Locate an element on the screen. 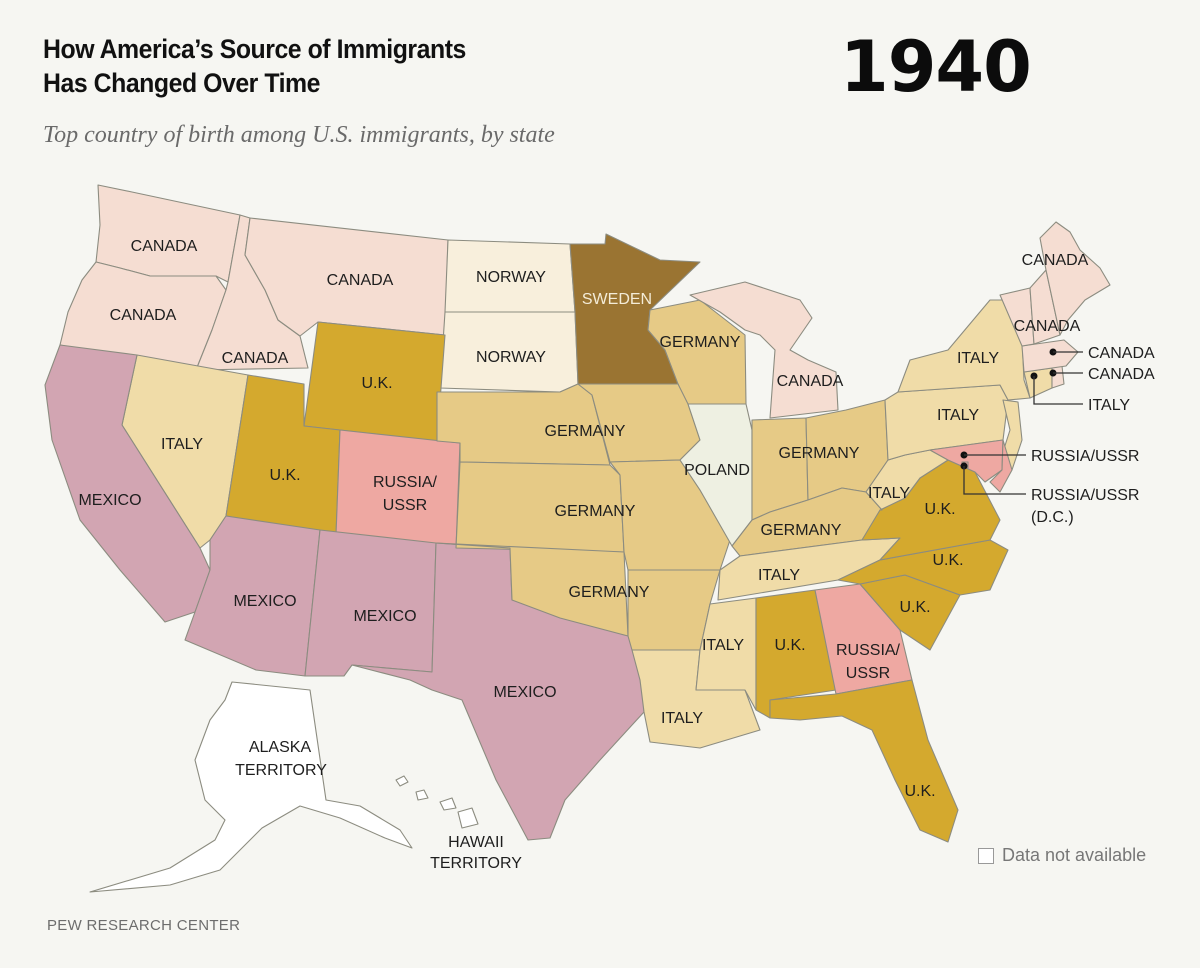  label-ak-2: TERRITORY is located at coordinates (281, 770).